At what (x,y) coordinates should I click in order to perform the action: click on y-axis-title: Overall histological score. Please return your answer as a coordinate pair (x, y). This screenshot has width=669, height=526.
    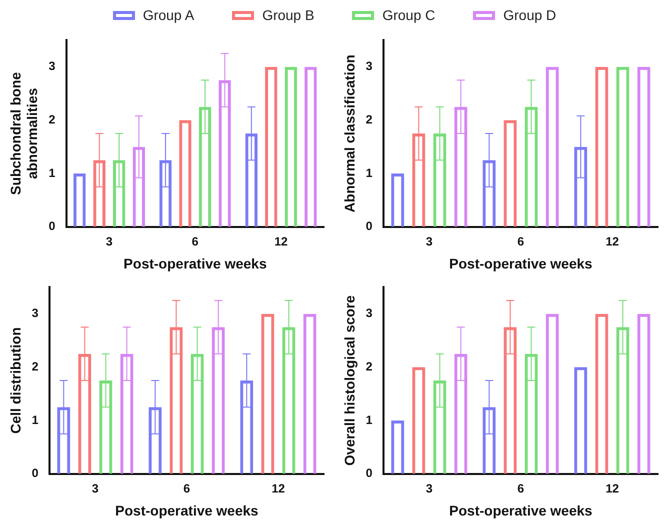
    Looking at the image, I should click on (349, 380).